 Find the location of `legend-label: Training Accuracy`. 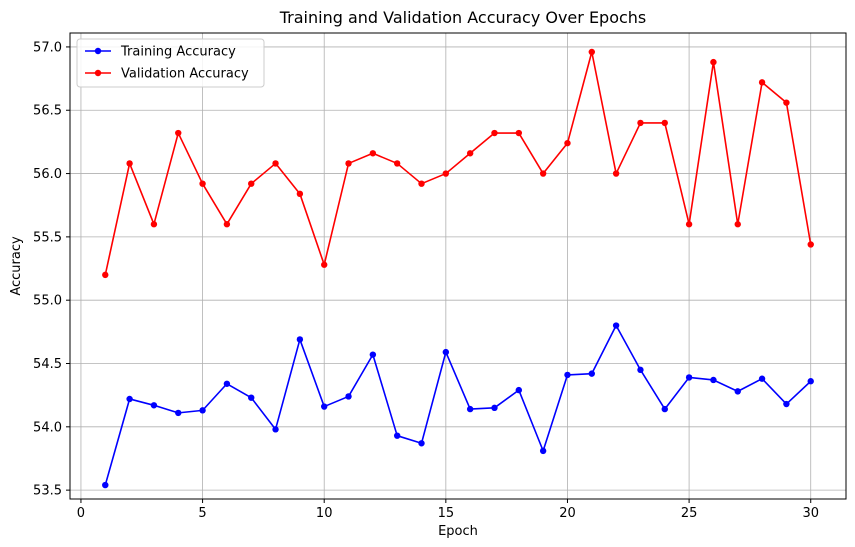

legend-label: Training Accuracy is located at coordinates (178, 52).